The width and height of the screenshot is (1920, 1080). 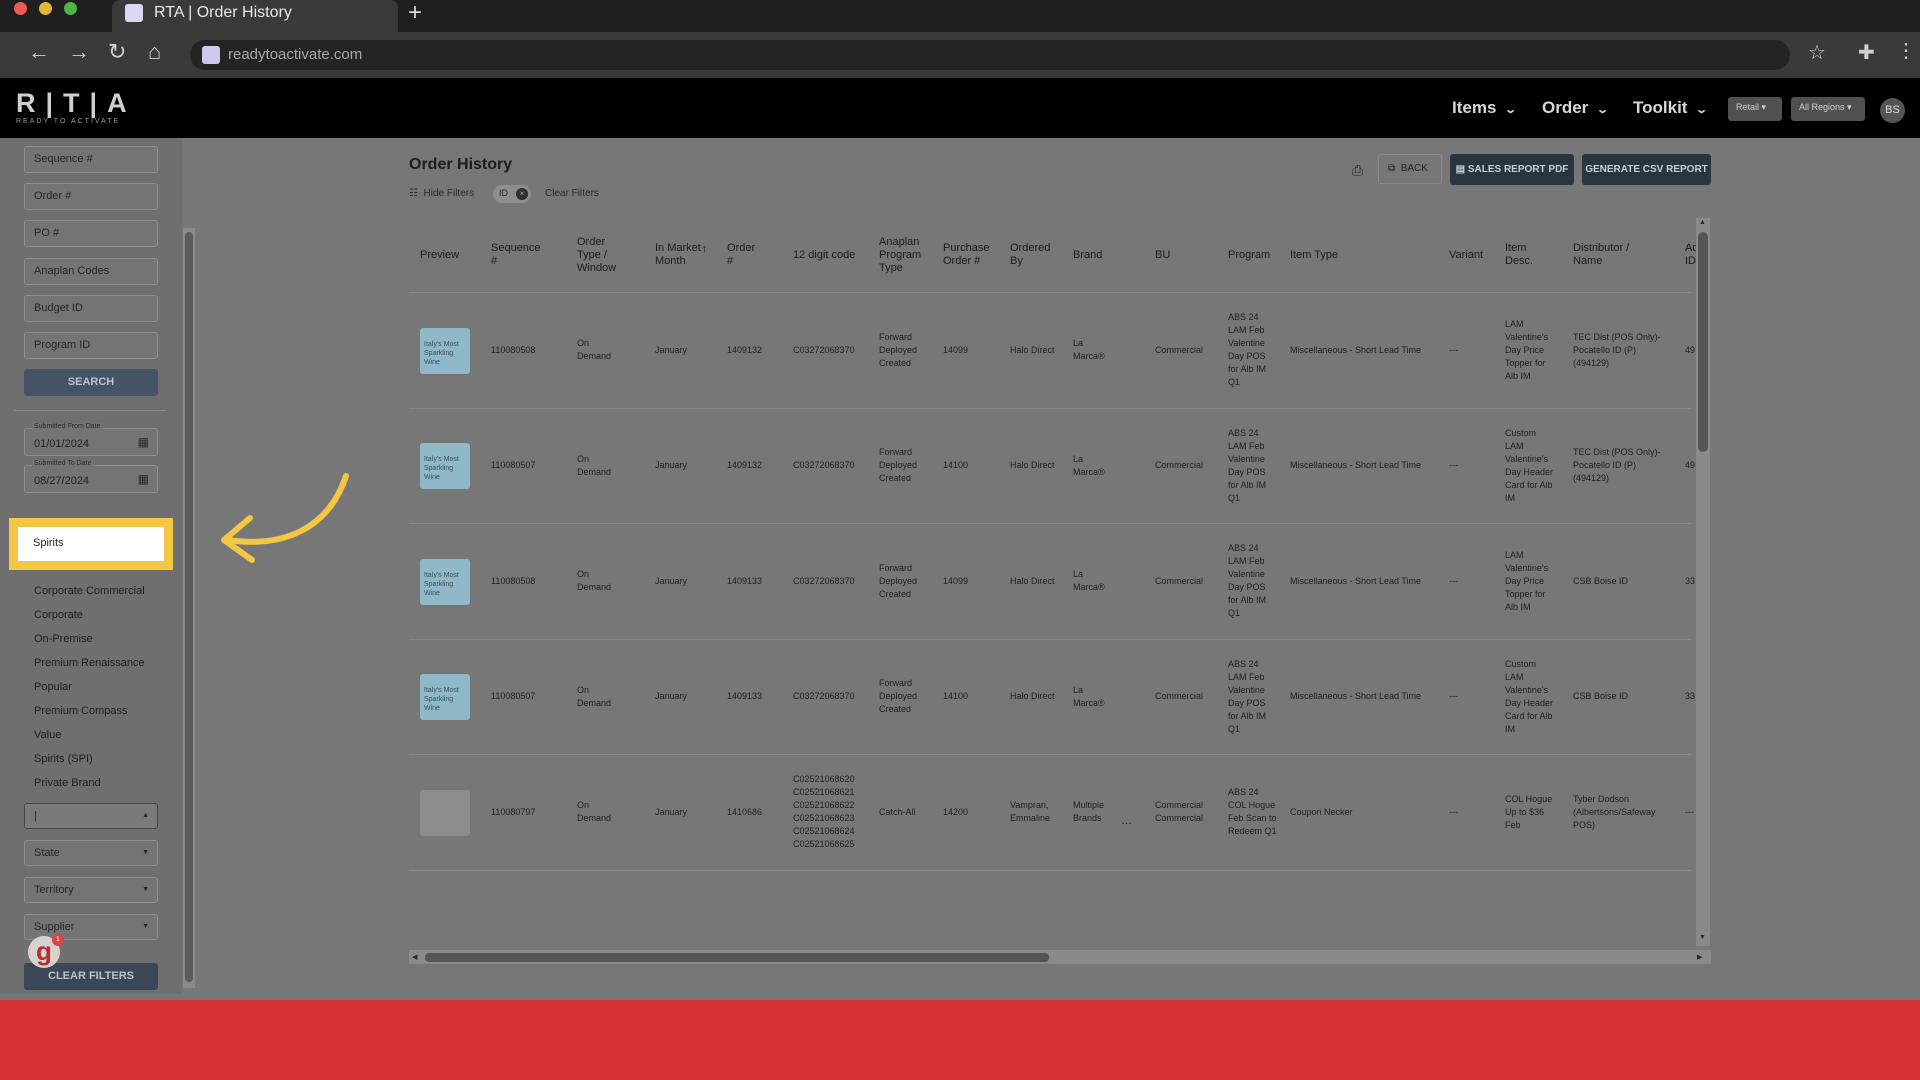 What do you see at coordinates (91, 853) in the screenshot?
I see `state-select: State ▼` at bounding box center [91, 853].